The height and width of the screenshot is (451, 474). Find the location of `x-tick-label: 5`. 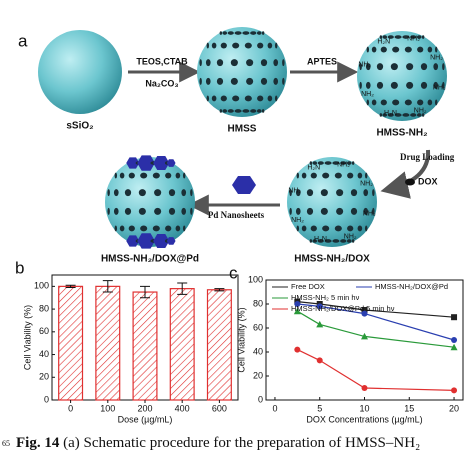

x-tick-label: 5 is located at coordinates (319, 408).